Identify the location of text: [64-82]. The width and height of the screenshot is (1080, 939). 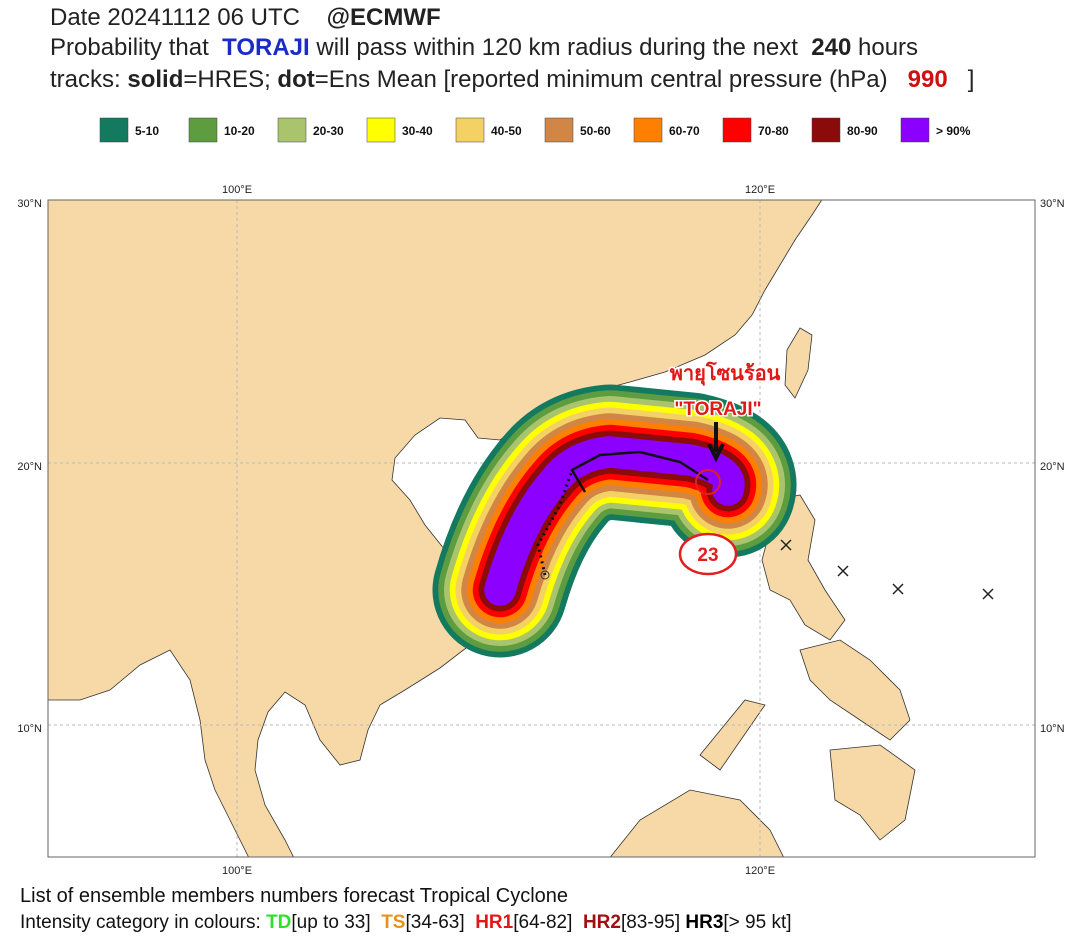
(543, 922).